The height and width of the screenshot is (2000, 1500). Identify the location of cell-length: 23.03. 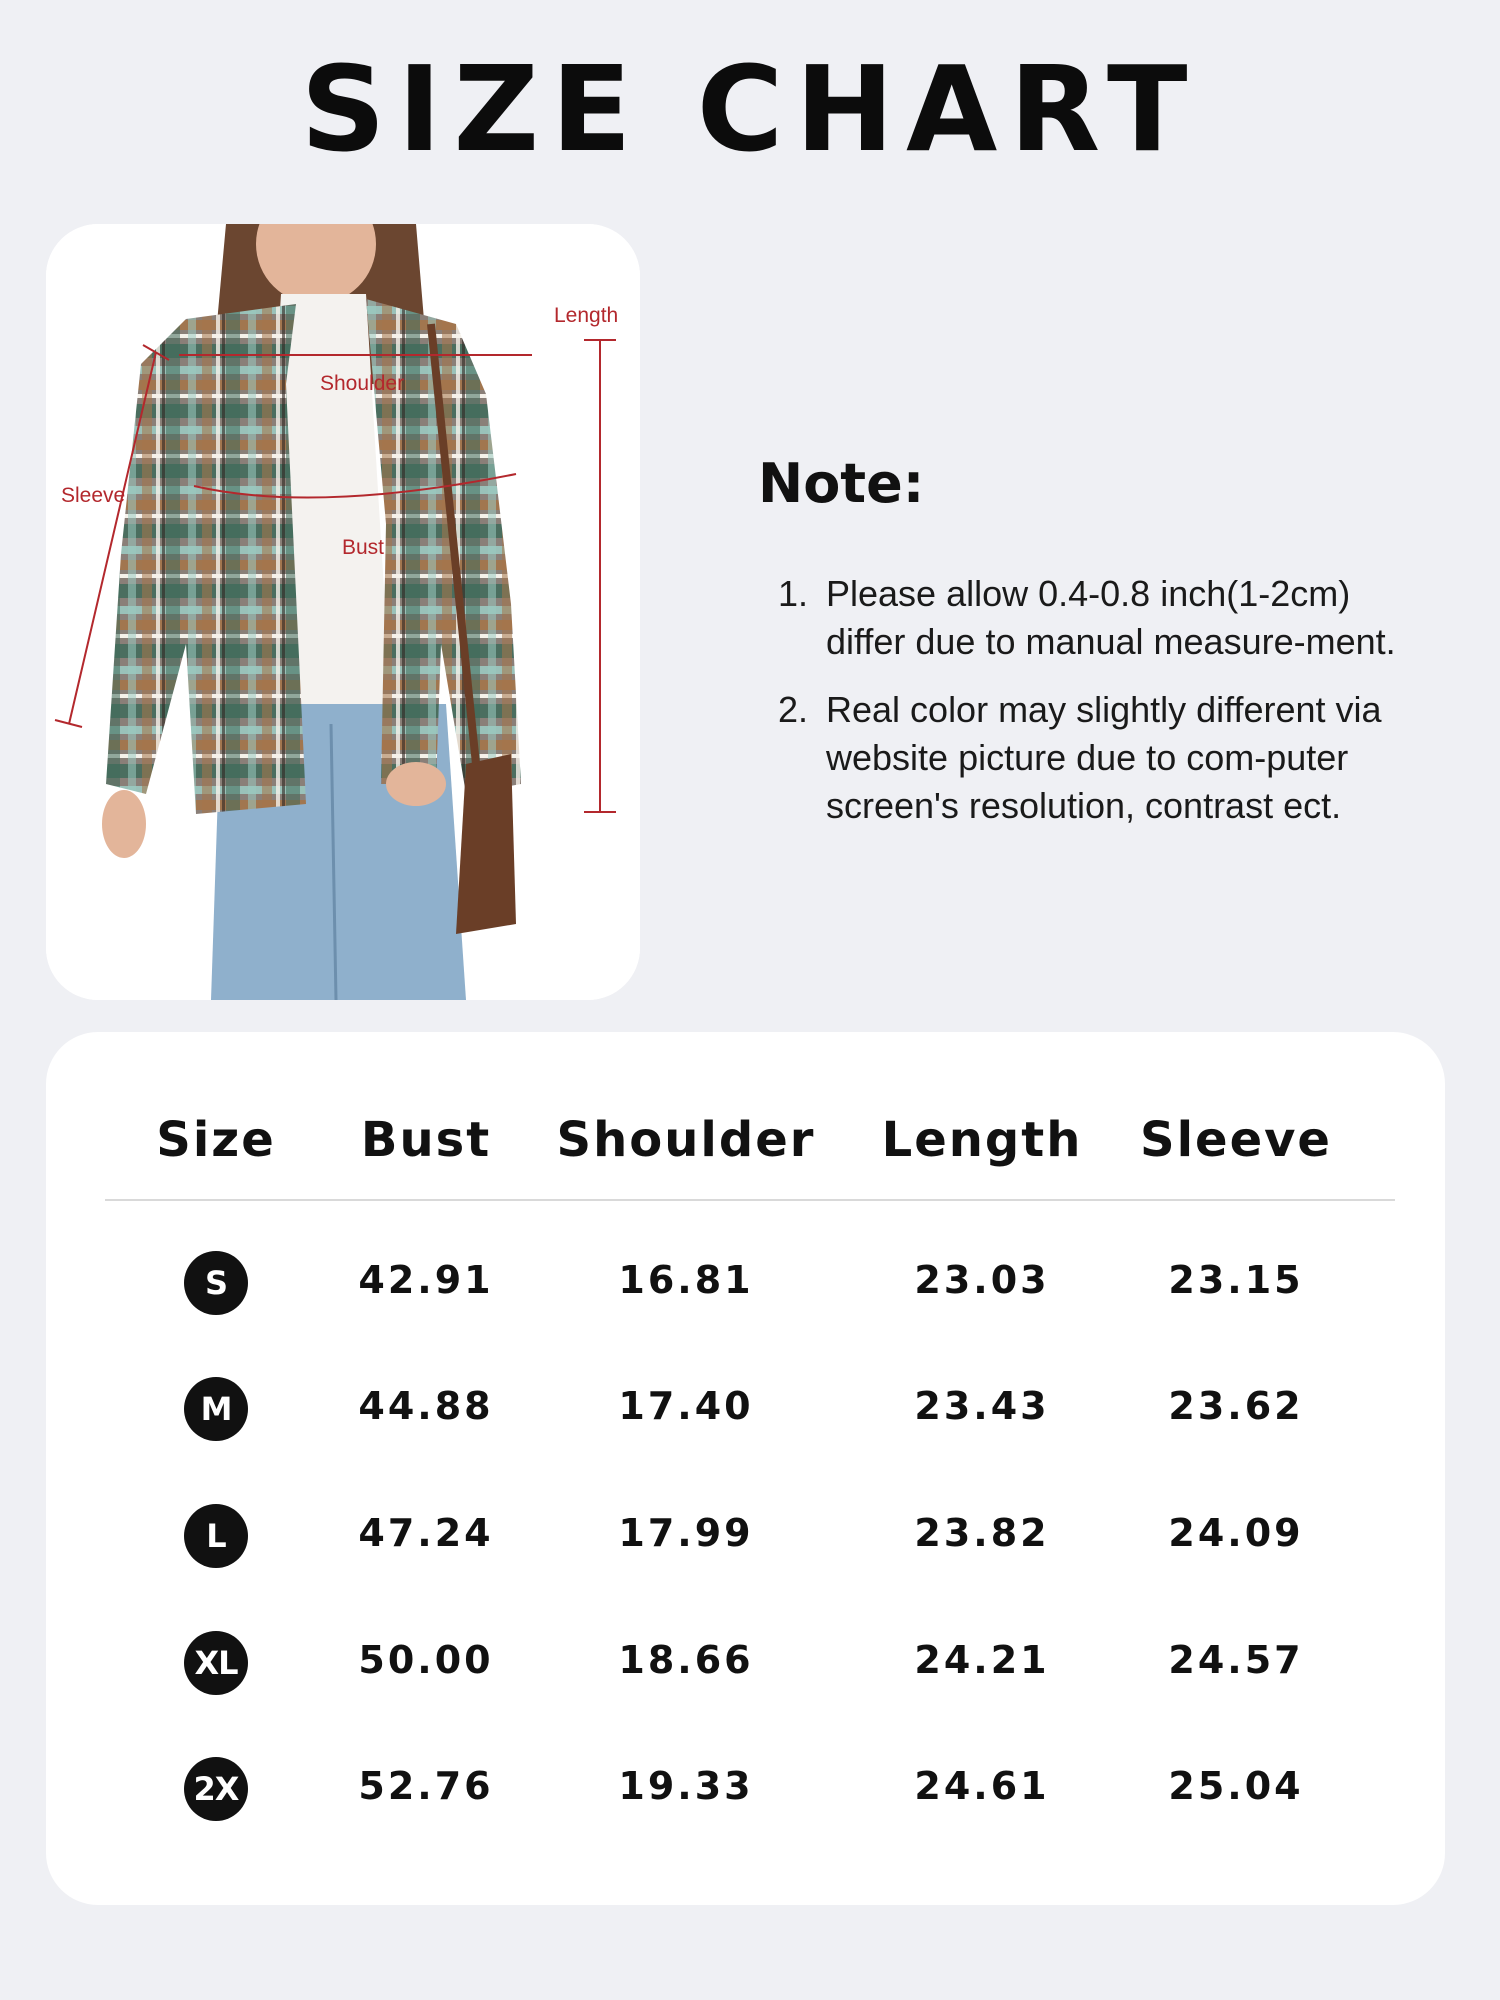
(982, 1280).